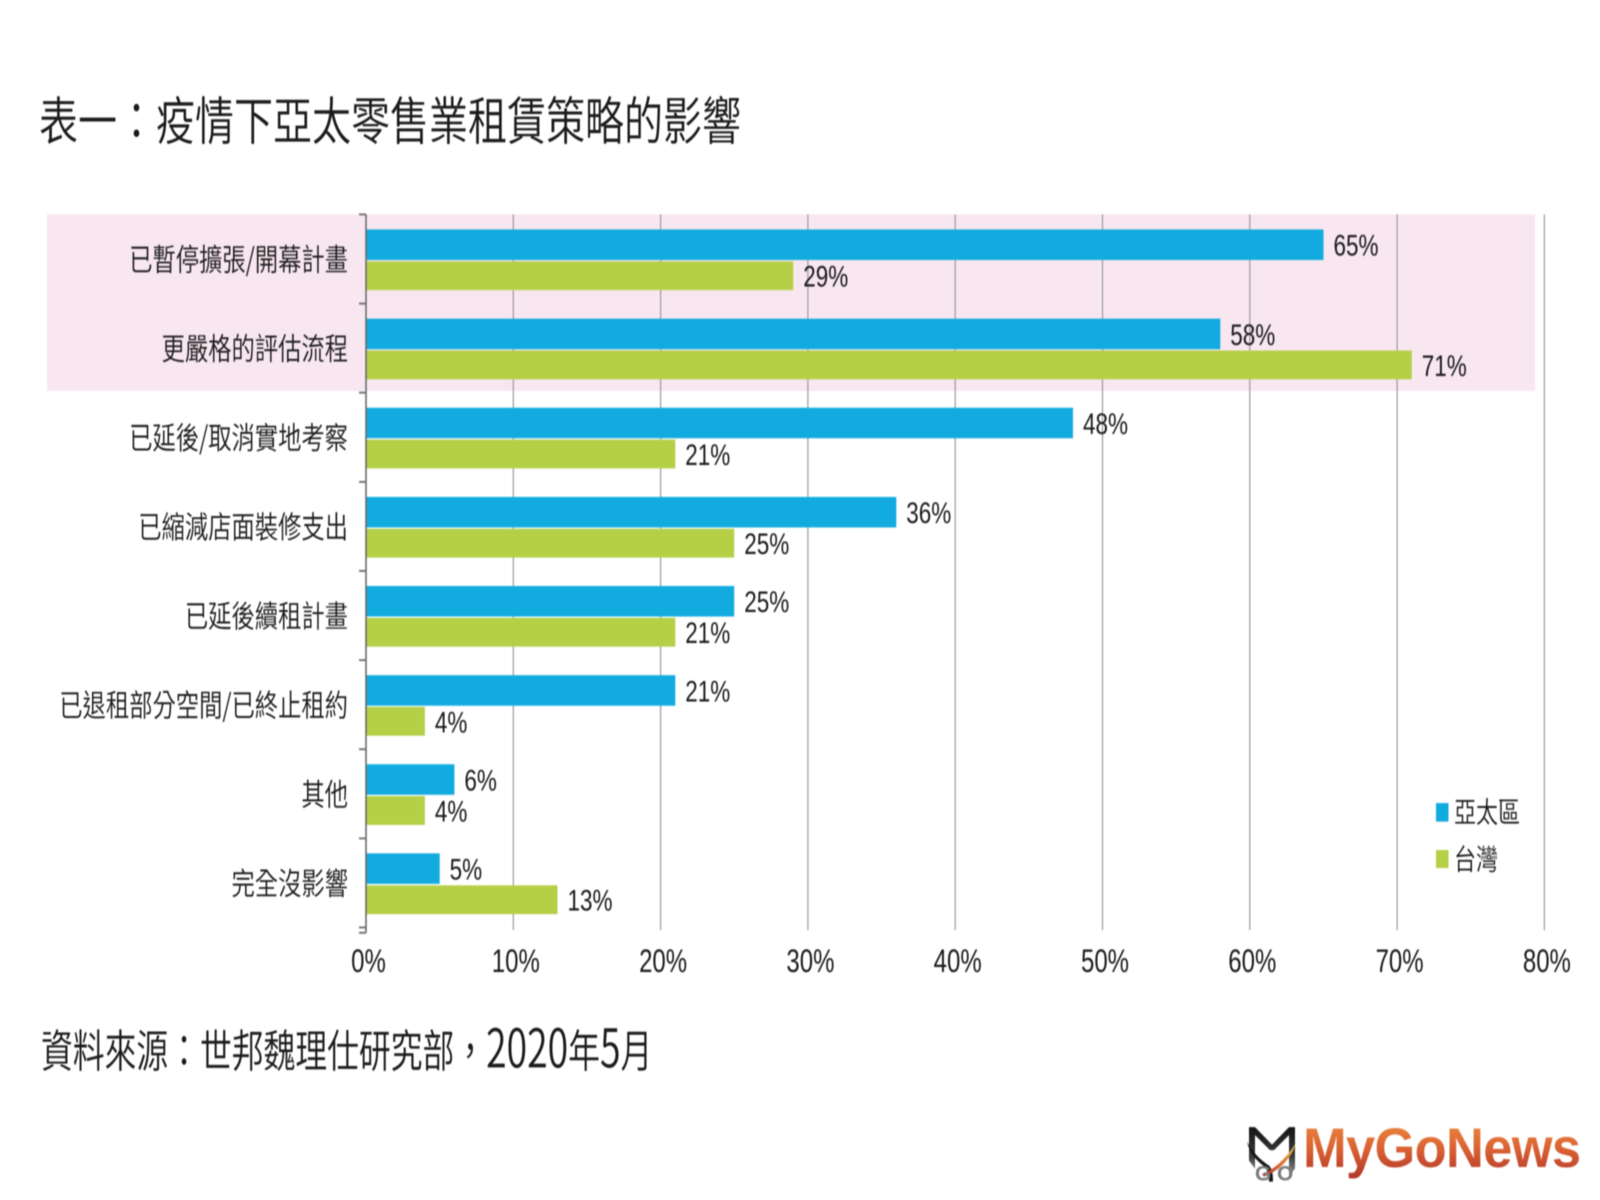  What do you see at coordinates (1285, 1174) in the screenshot?
I see `svg-text: O` at bounding box center [1285, 1174].